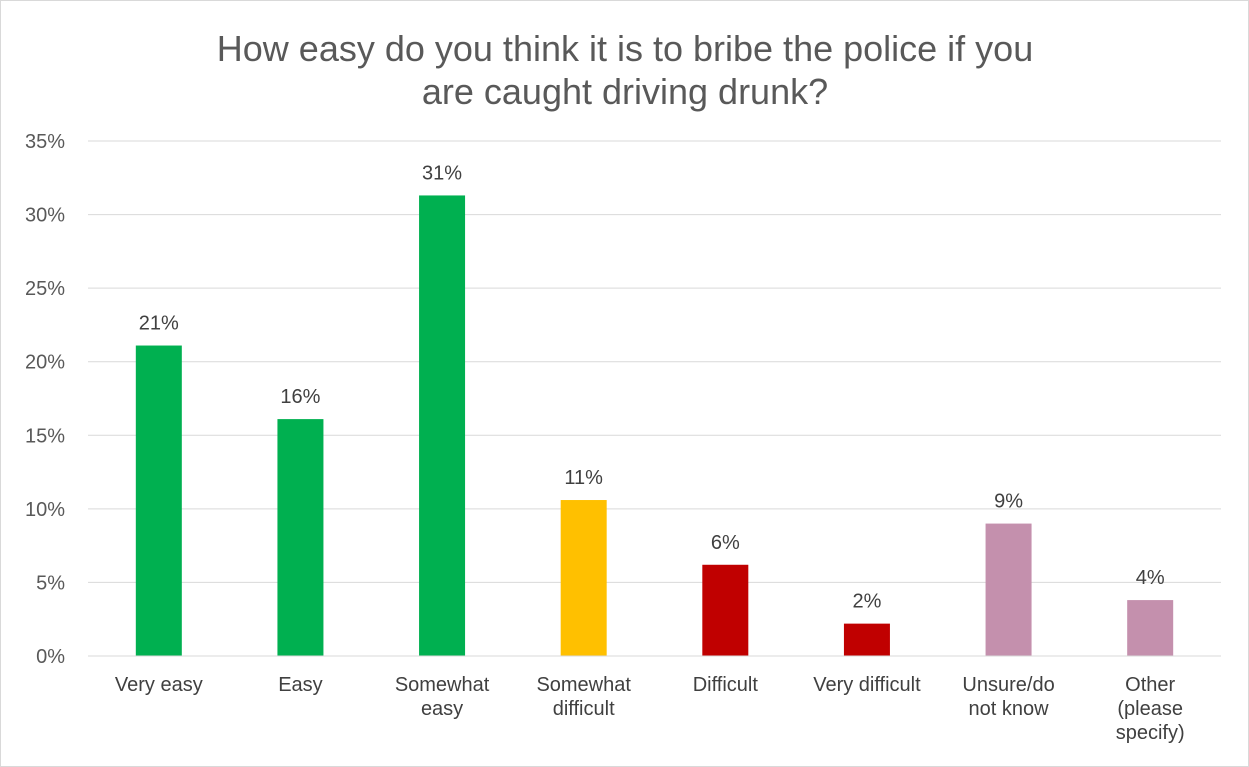 This screenshot has width=1249, height=767. Describe the element at coordinates (1150, 685) in the screenshot. I see `category-label: Other` at that location.